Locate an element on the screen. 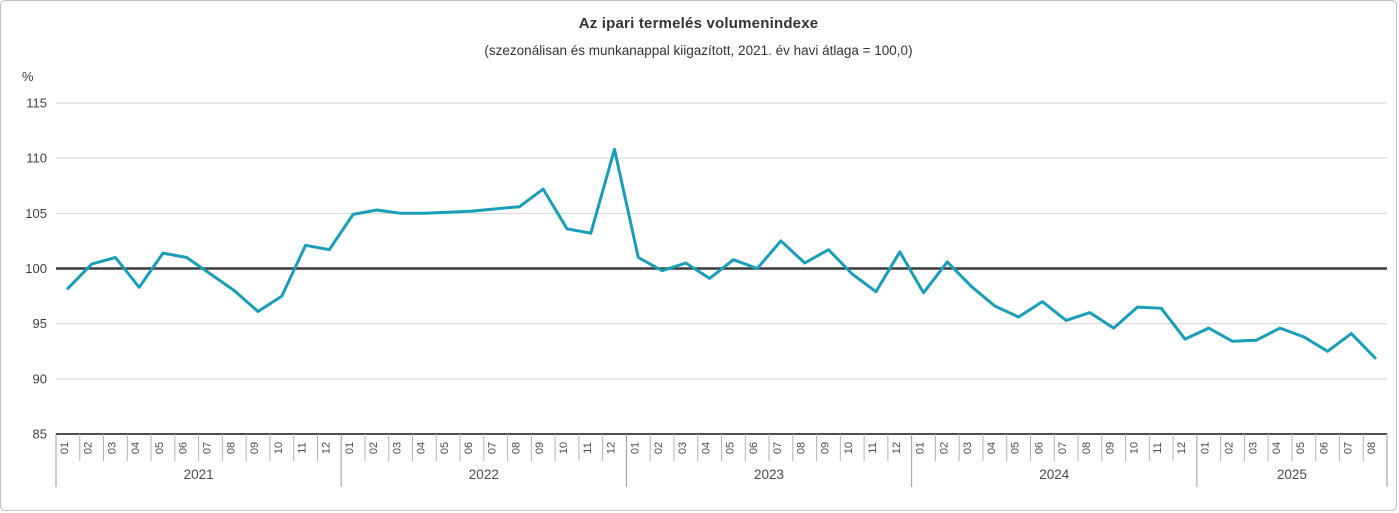  y-tick-label-115: 115 is located at coordinates (36, 103).